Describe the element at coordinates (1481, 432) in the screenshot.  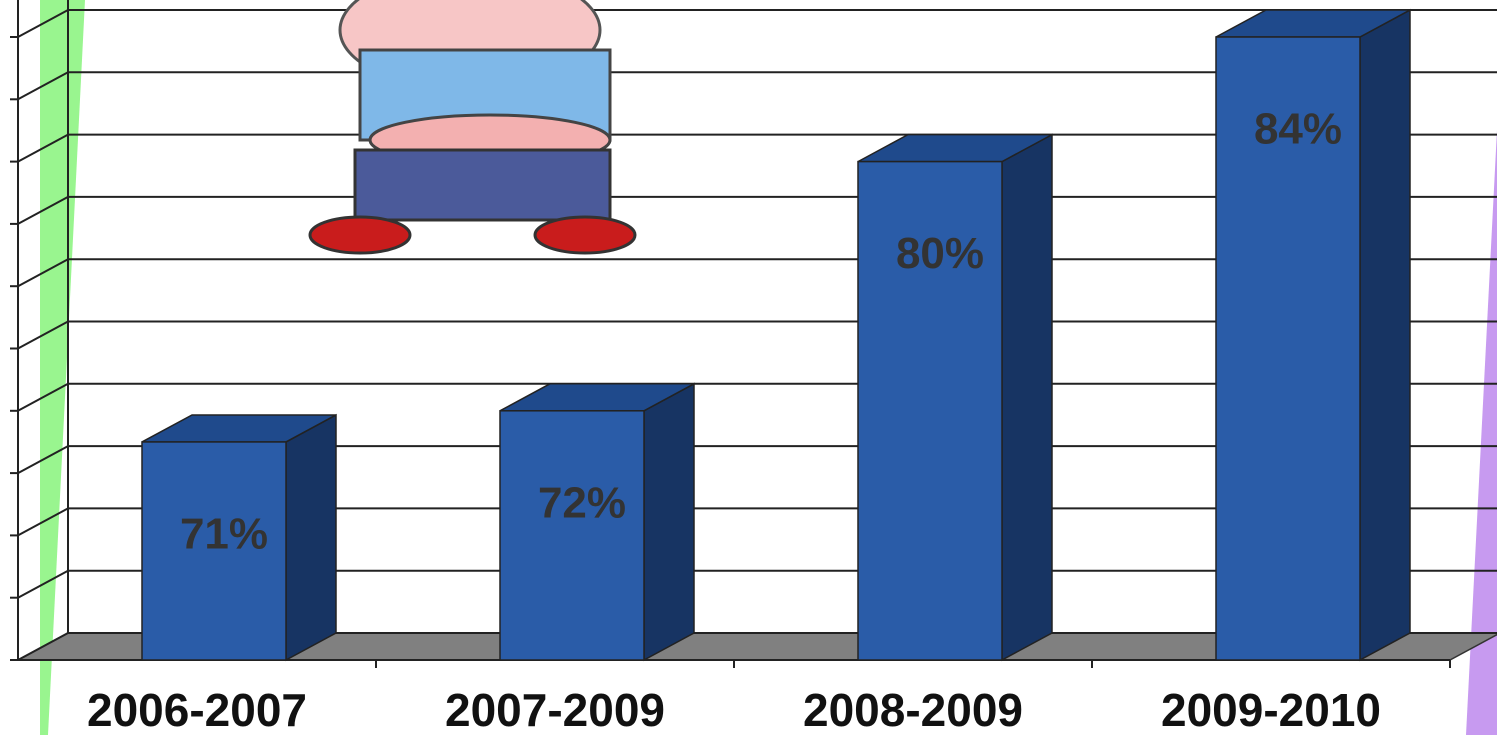
I see `purple-strip` at that location.